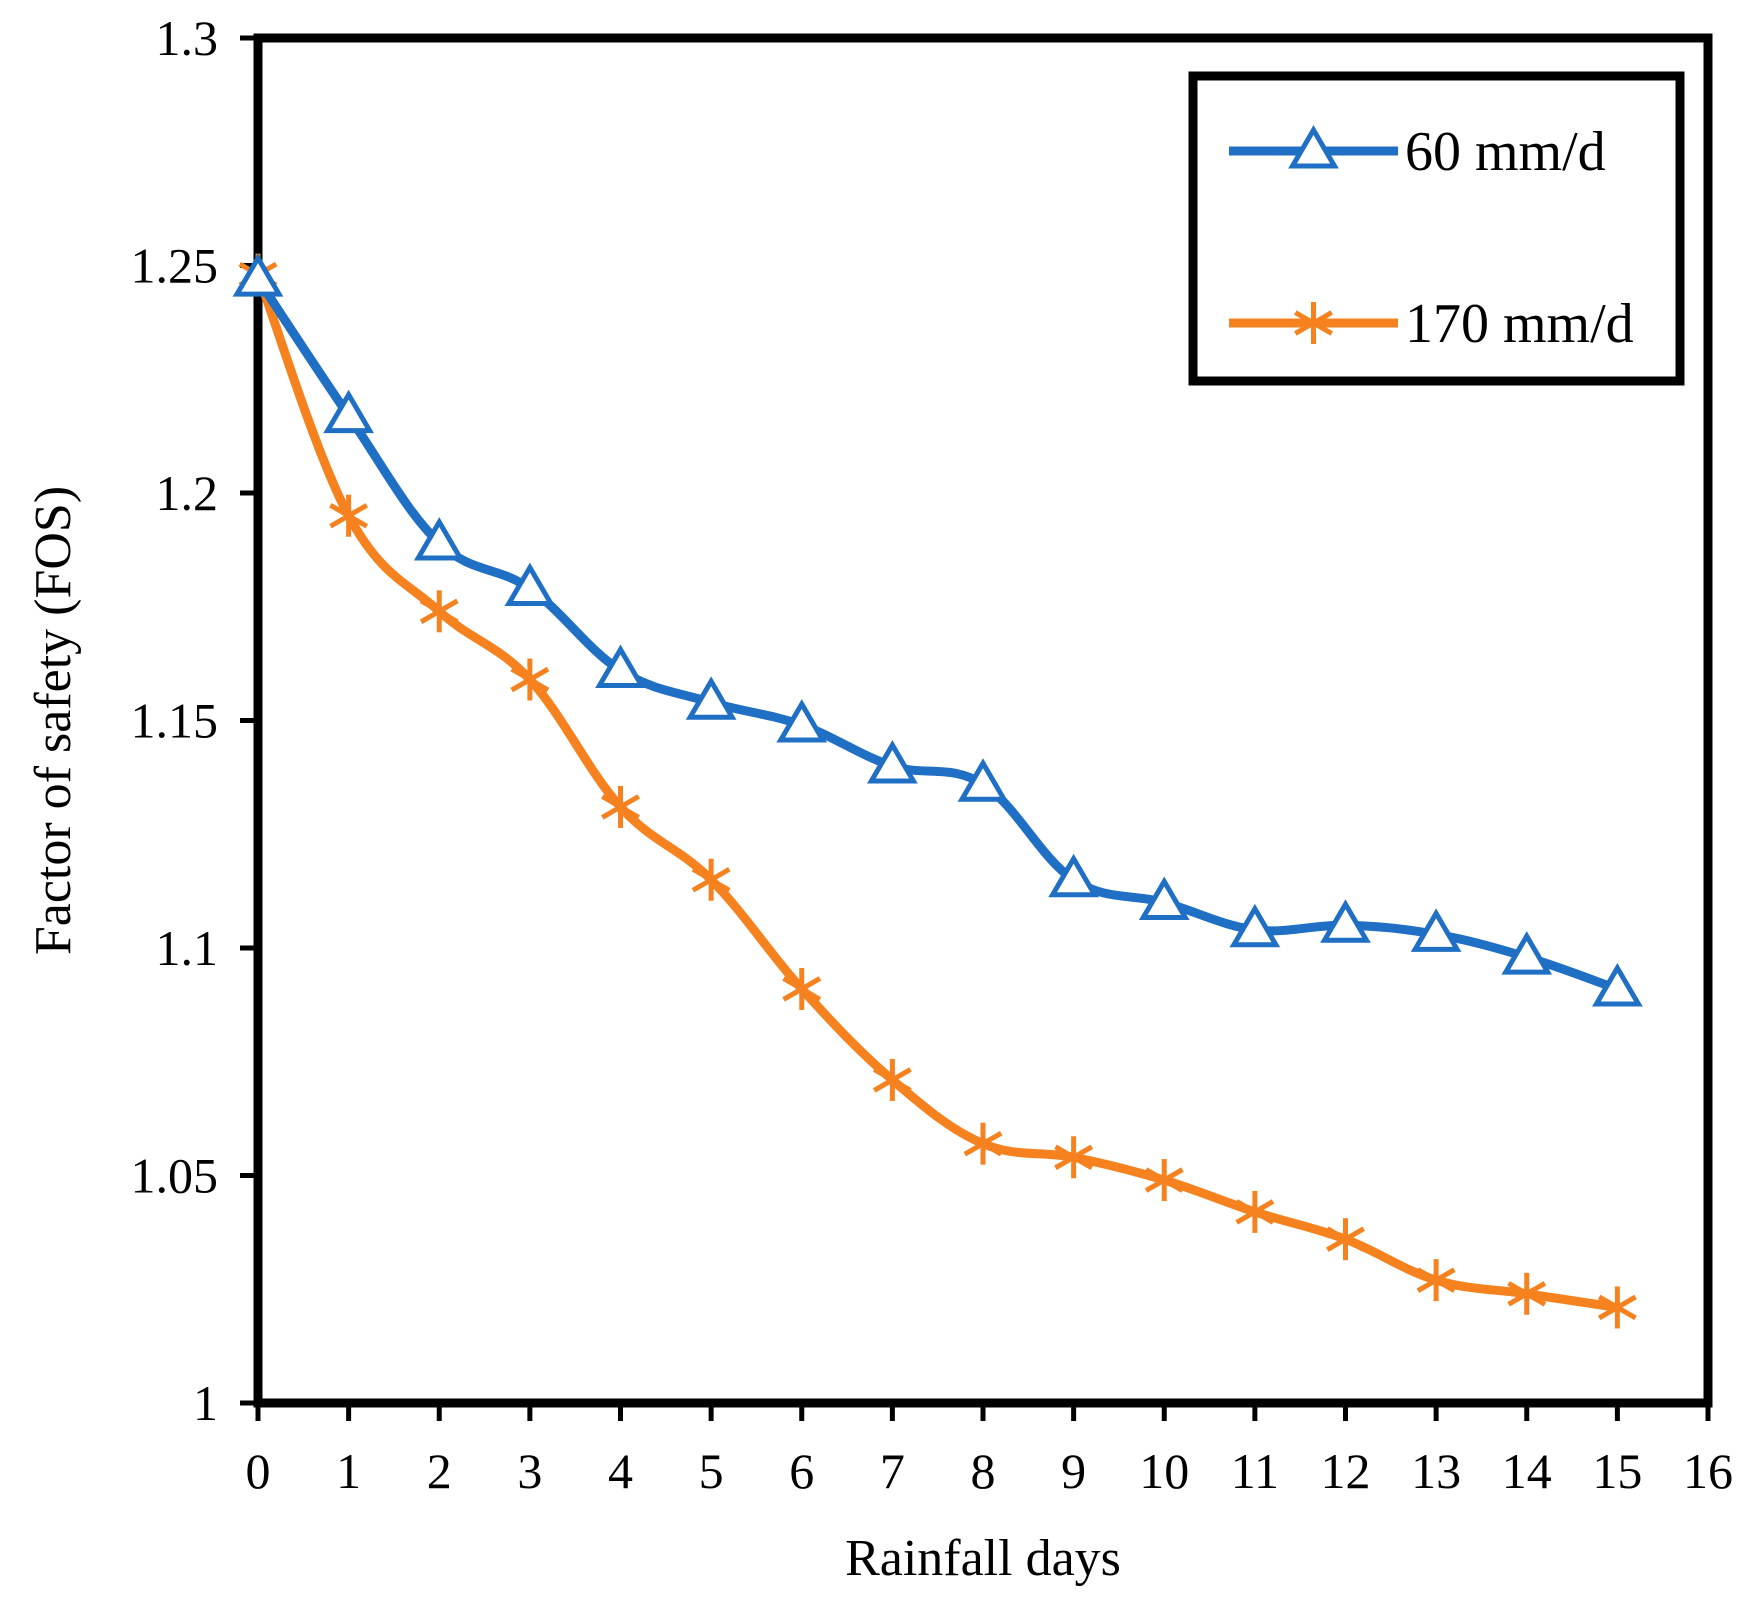  What do you see at coordinates (711, 1471) in the screenshot?
I see `x-tick-label: 5` at bounding box center [711, 1471].